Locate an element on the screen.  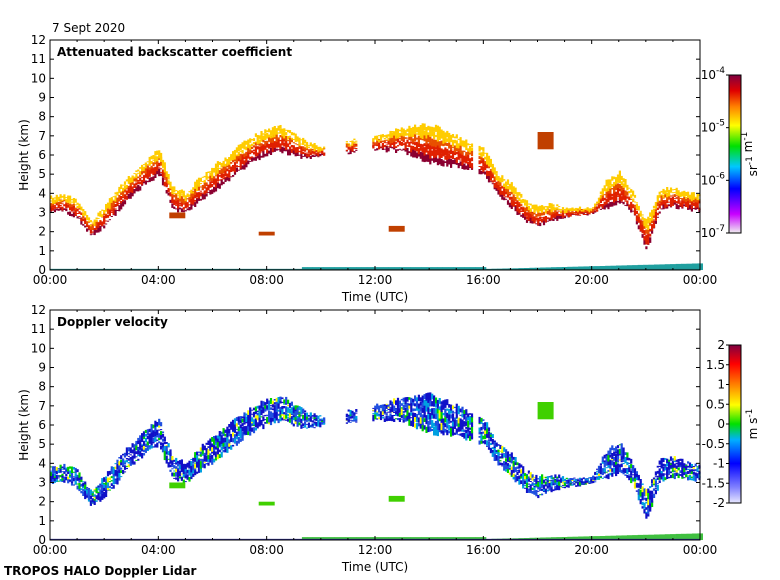
cloud-feature is located at coordinates (177, 215).